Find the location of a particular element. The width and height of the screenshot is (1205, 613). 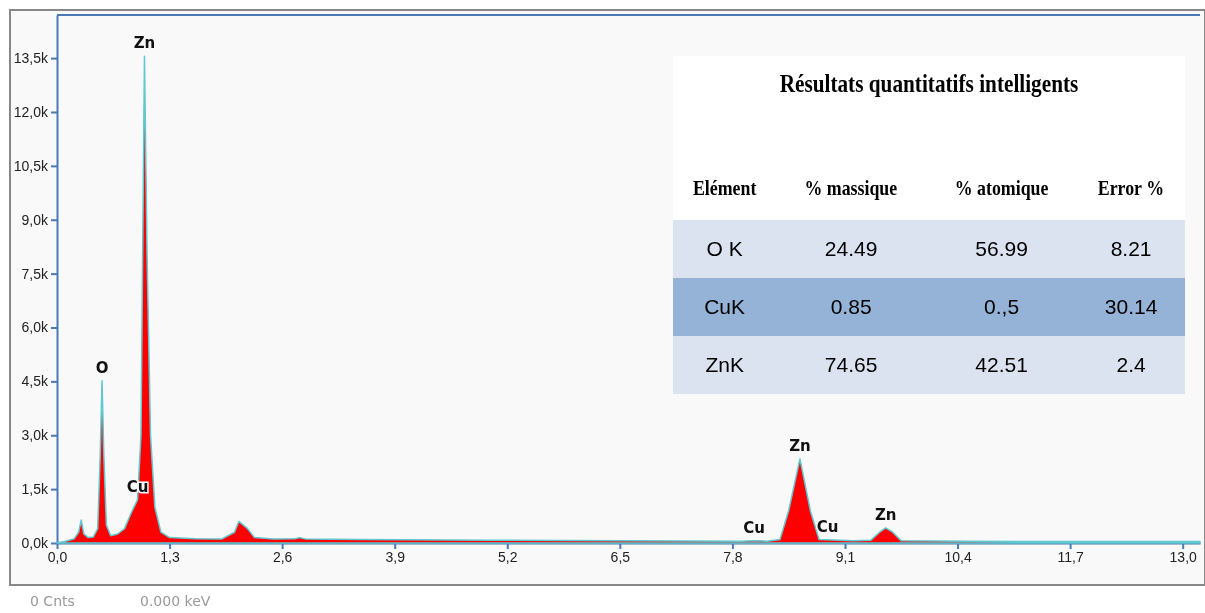

x-tick-label: 13,0 is located at coordinates (1183, 556).